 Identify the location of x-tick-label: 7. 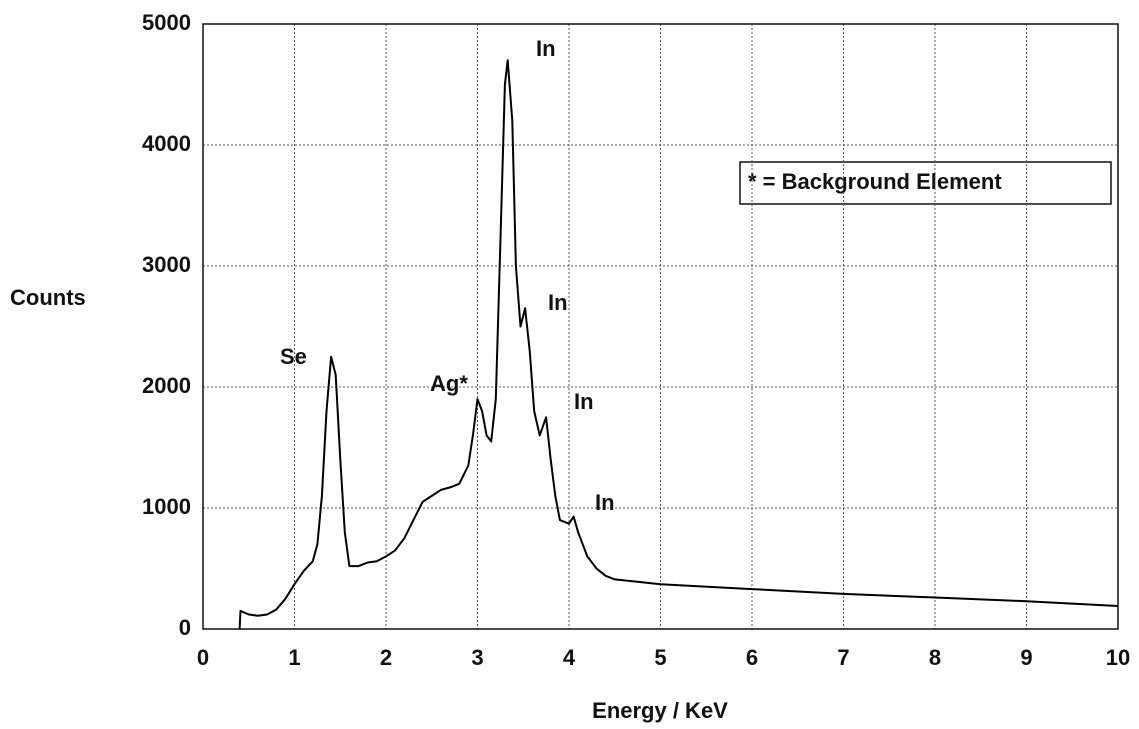
(843, 657).